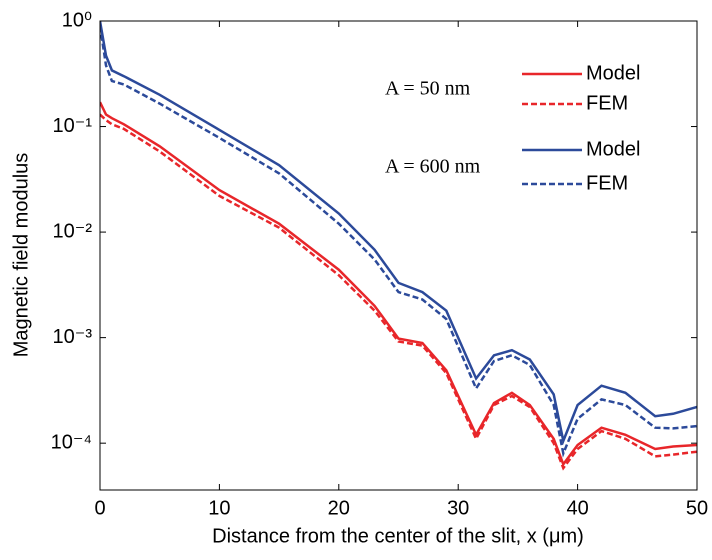  I want to click on x-tick-label: 50, so click(697, 508).